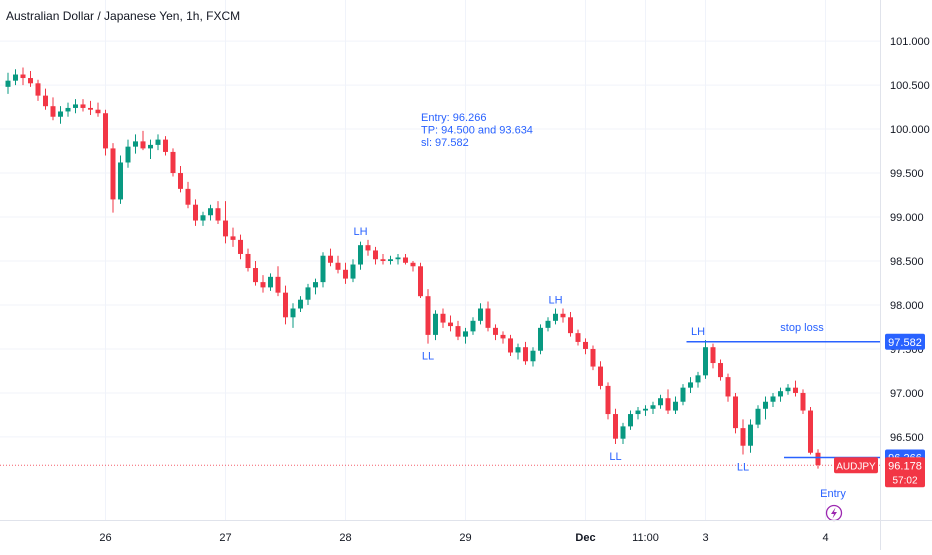 The image size is (932, 555). Describe the element at coordinates (907, 438) in the screenshot. I see `y-tick-label: 96.500` at that location.